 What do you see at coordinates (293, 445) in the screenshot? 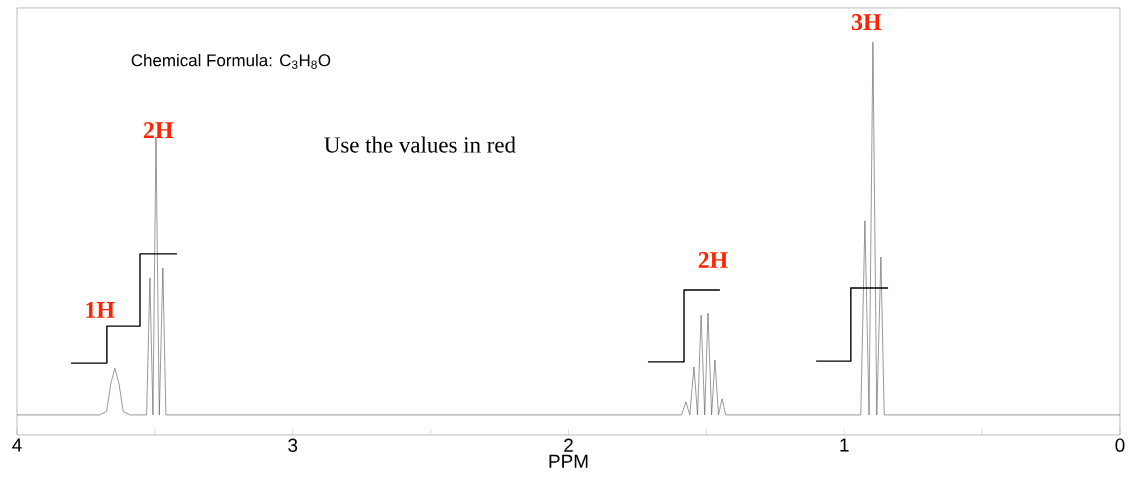
I see `x-tick-label: 3` at bounding box center [293, 445].